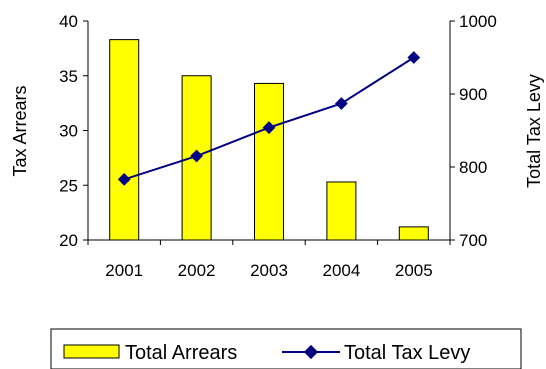  What do you see at coordinates (91, 351) in the screenshot?
I see `legend-swatch-total-arrears` at bounding box center [91, 351].